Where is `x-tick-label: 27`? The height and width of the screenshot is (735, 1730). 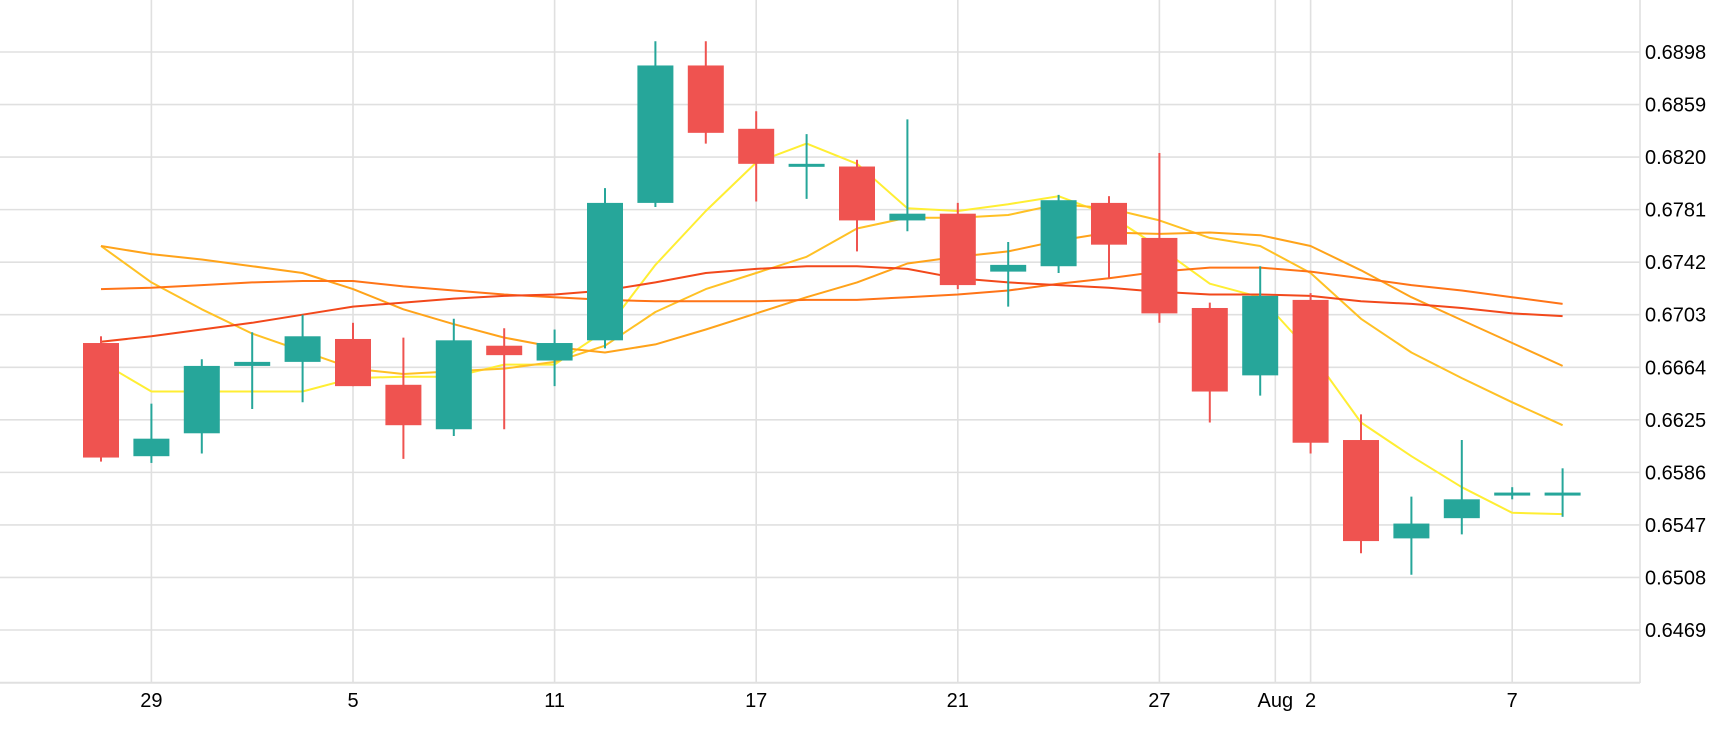 x-tick-label: 27 is located at coordinates (1159, 701).